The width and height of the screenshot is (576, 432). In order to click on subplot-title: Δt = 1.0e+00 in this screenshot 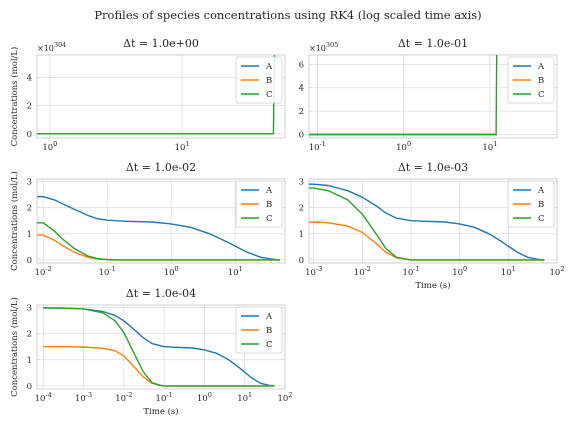, I will do `click(161, 43)`.